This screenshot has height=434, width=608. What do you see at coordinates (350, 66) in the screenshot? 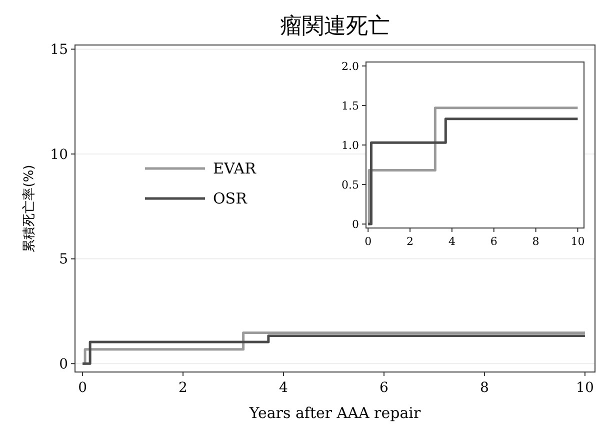
I see `y-tick-label: 2.0` at bounding box center [350, 66].